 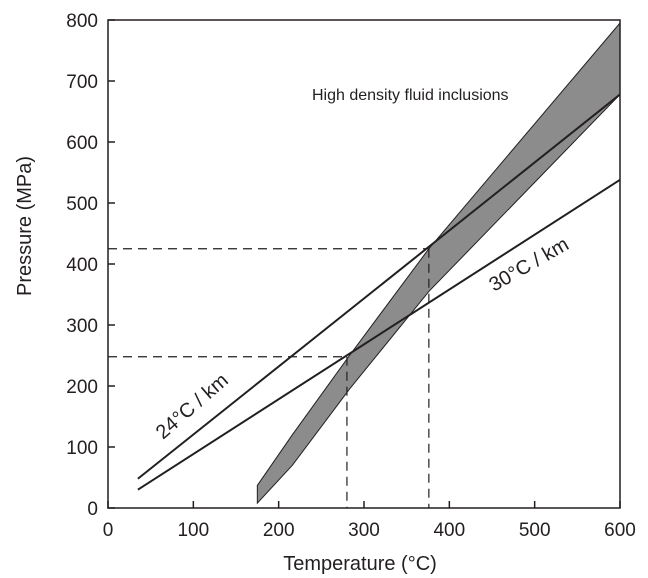 I want to click on x-tick-label: 400, so click(x=449, y=530).